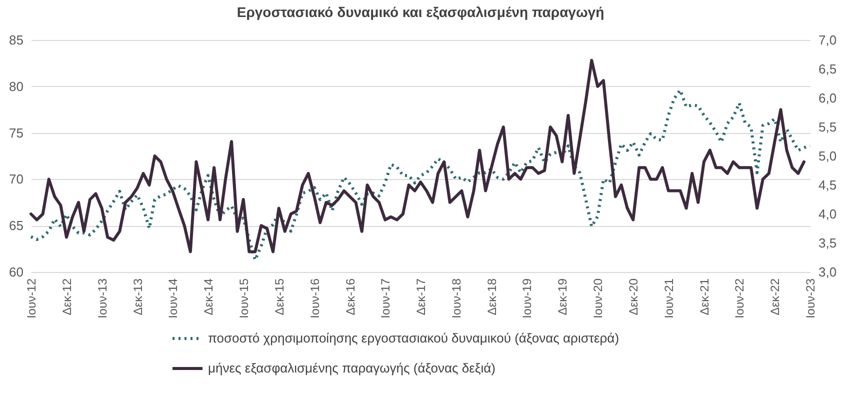 This screenshot has width=849, height=398. I want to click on y2-tick-label: 3,5, so click(827, 243).